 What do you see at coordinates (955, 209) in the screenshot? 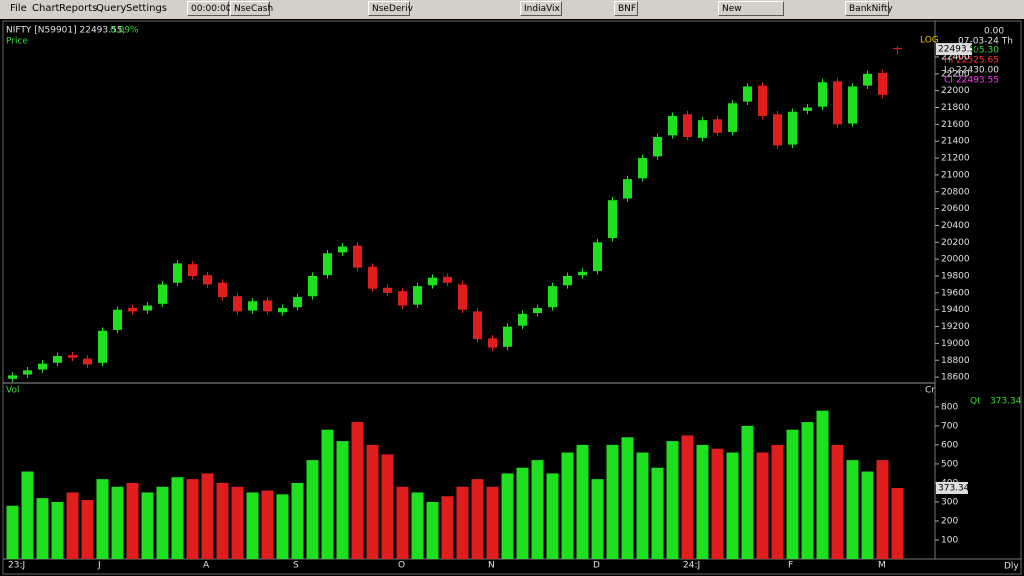
I see `y-tick-label: 20600` at bounding box center [955, 209].